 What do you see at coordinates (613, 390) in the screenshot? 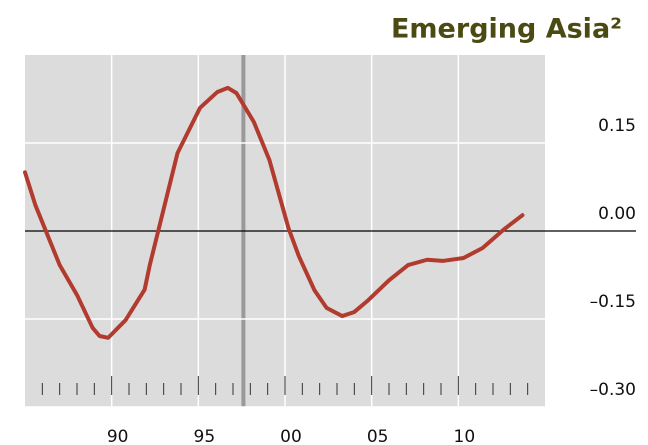
I see `y-tick-label: –0.30` at bounding box center [613, 390].